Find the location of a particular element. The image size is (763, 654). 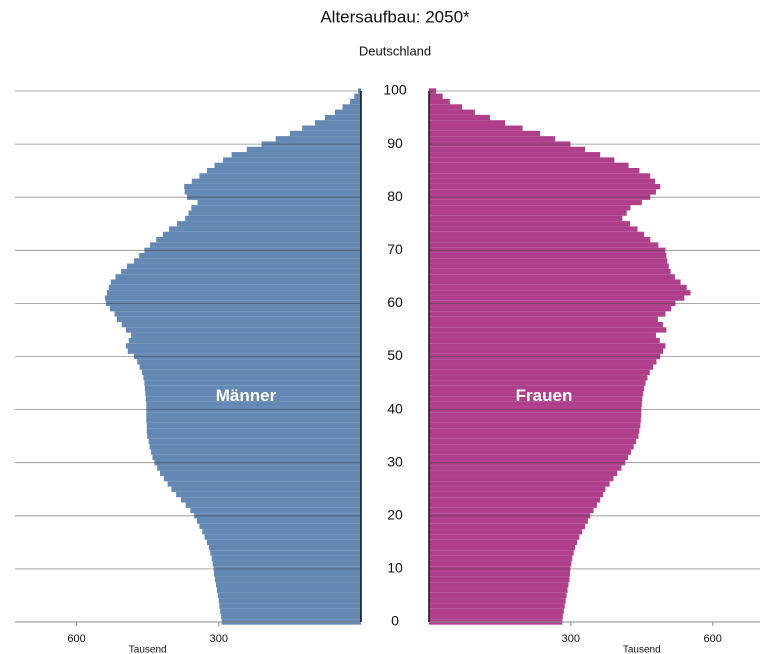

x-tick-label: 600 is located at coordinates (76, 639).